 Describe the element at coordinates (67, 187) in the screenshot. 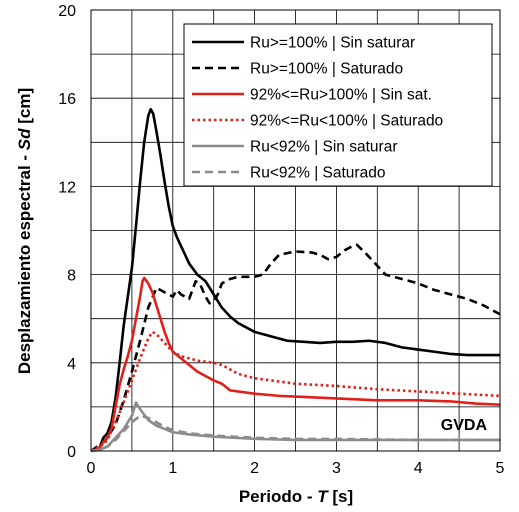

I see `y-tick-label: 12` at that location.